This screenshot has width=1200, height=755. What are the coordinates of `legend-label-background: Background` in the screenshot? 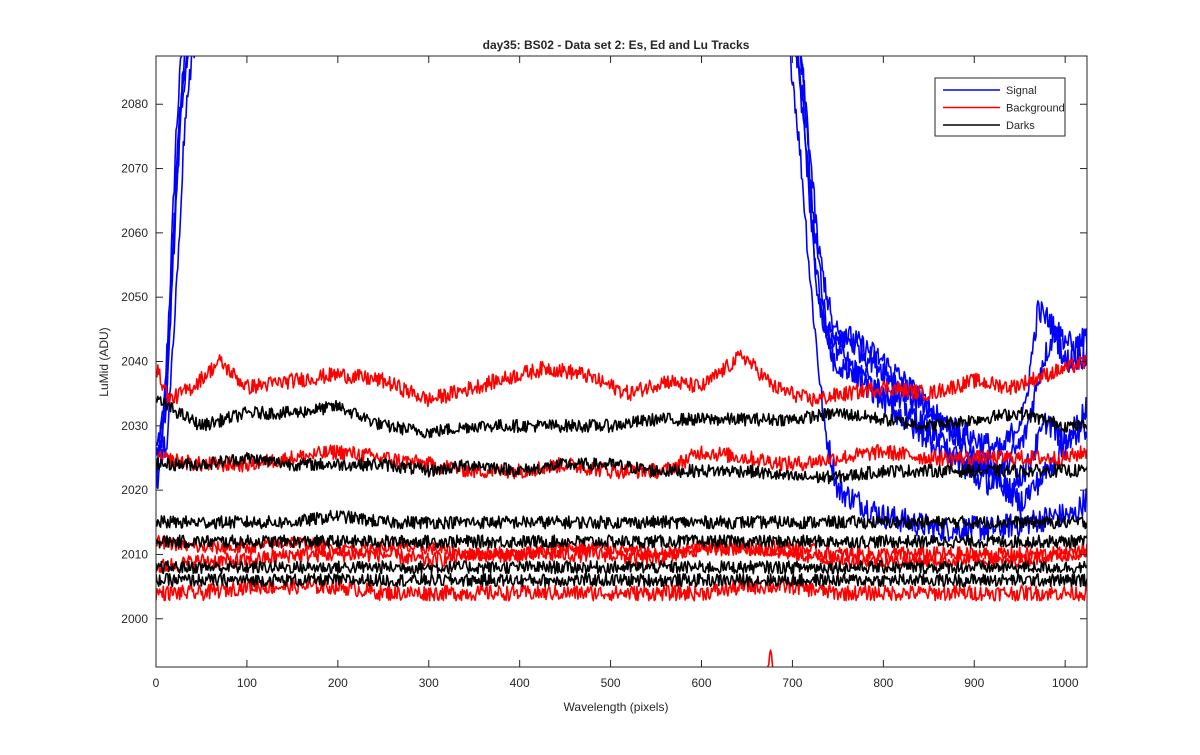 It's located at (1035, 109).